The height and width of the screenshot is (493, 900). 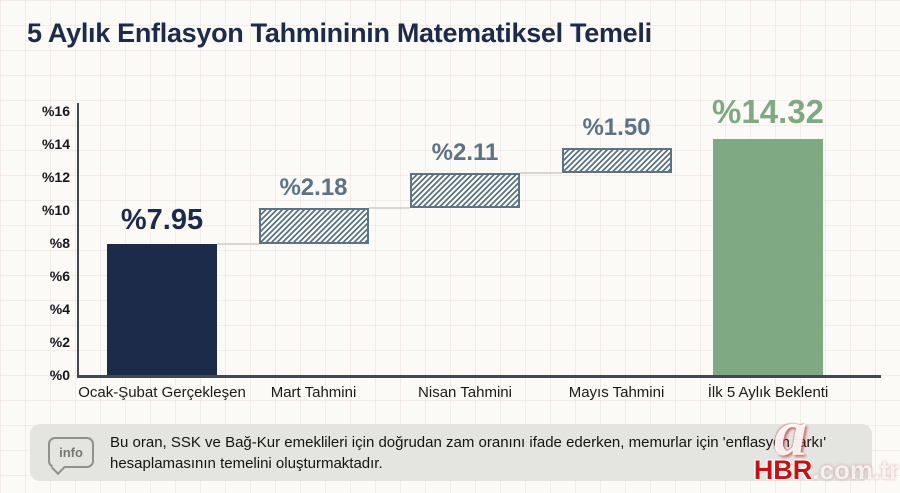 I want to click on category-label: Mart Tahmini, so click(x=313, y=392).